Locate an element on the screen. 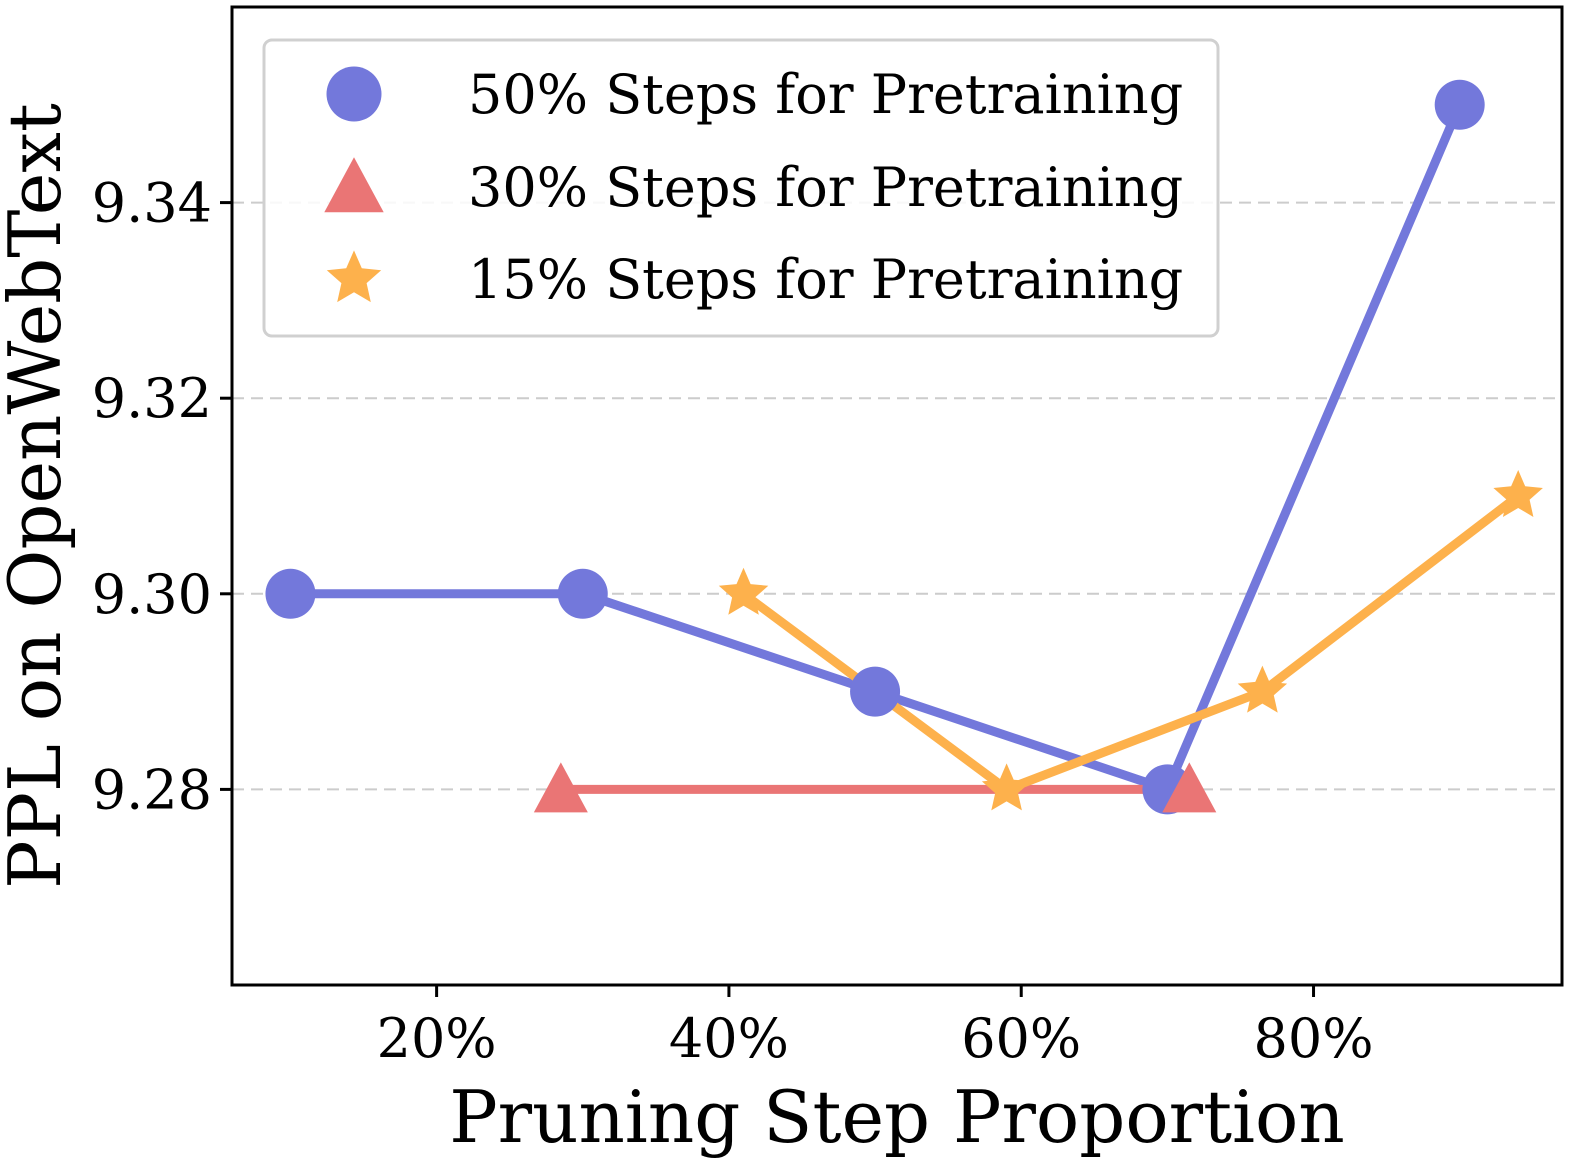 The width and height of the screenshot is (1577, 1171). legend-label: 50% Steps for Pretraining is located at coordinates (825, 94).